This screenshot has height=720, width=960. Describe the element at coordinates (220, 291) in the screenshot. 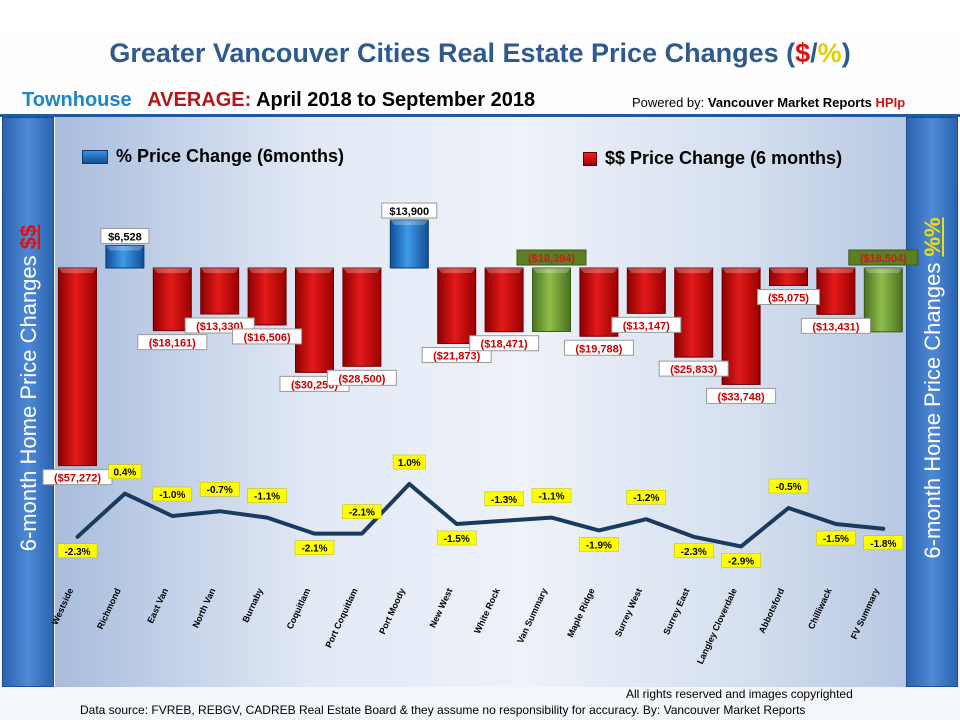

I see `bar-north-van` at that location.